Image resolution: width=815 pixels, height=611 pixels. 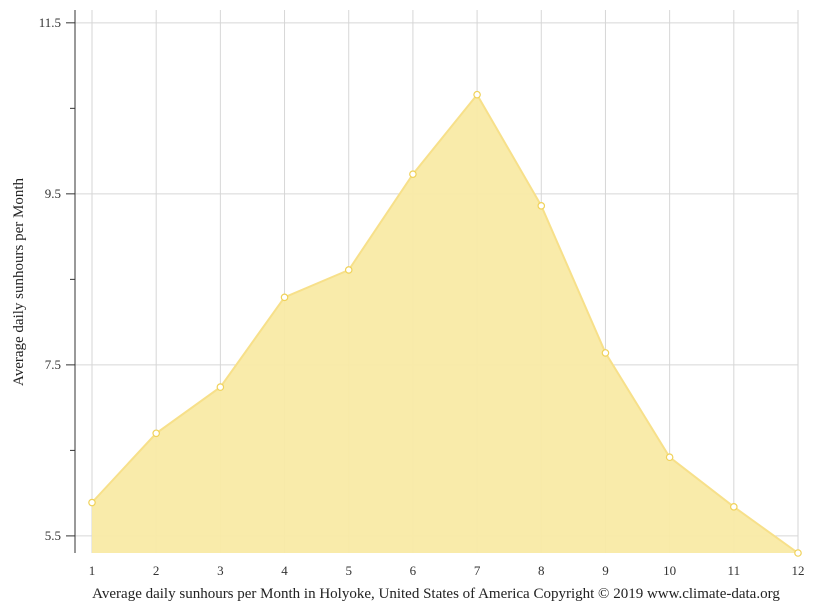 I want to click on x-tick-label: 5, so click(x=348, y=570).